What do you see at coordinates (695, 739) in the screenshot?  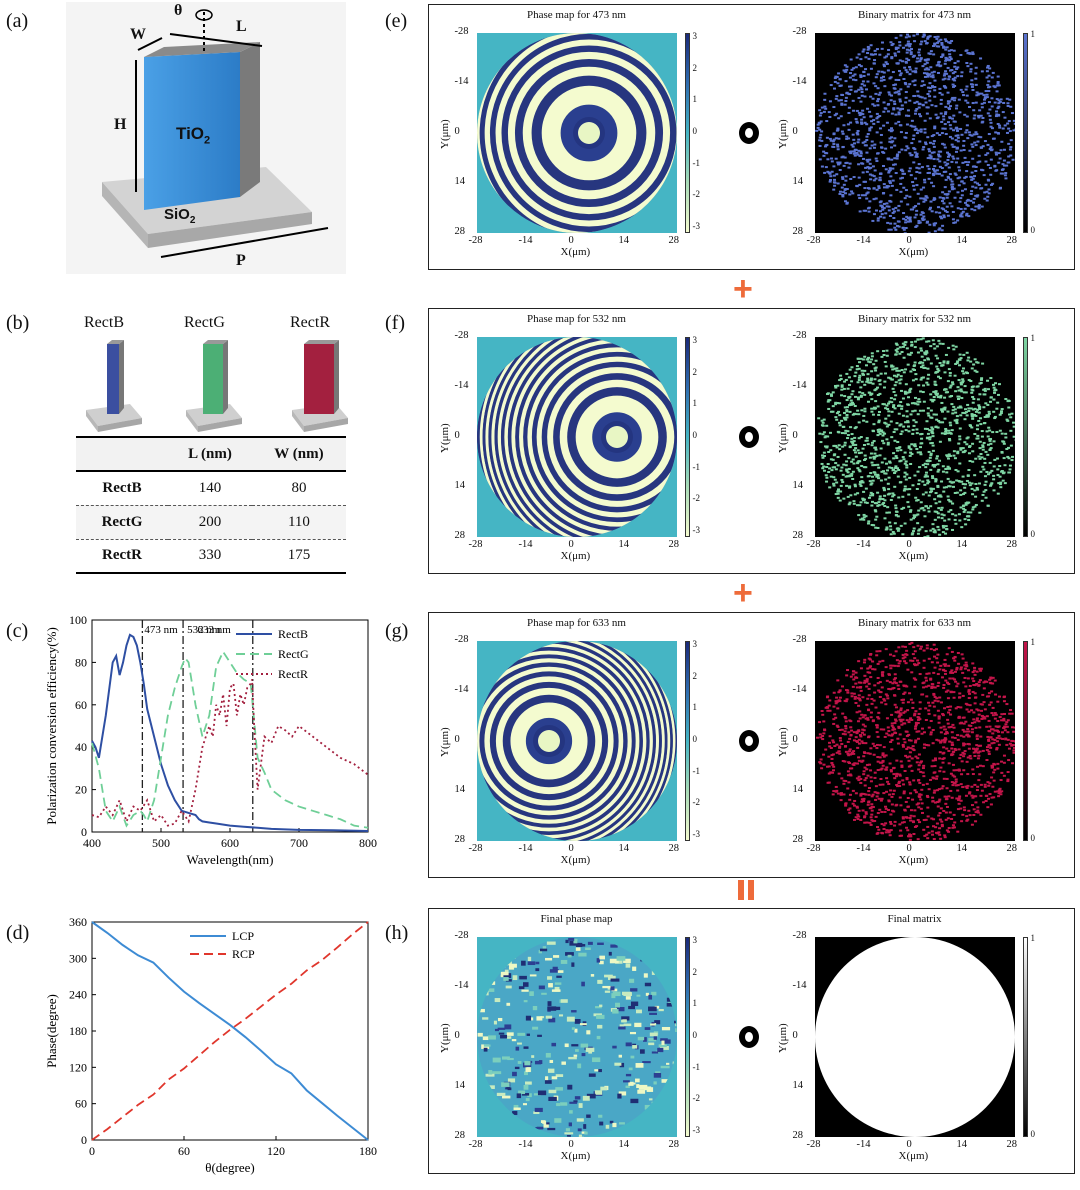 I see `colorbar-tick-label: 0` at bounding box center [695, 739].